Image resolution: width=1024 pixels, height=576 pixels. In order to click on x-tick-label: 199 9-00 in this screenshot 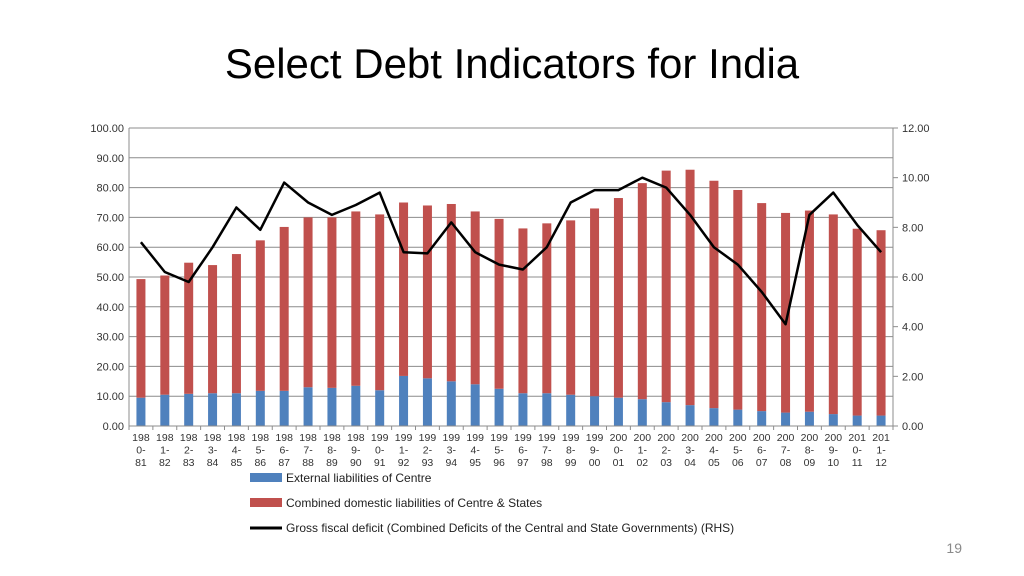, I will do `click(595, 450)`.